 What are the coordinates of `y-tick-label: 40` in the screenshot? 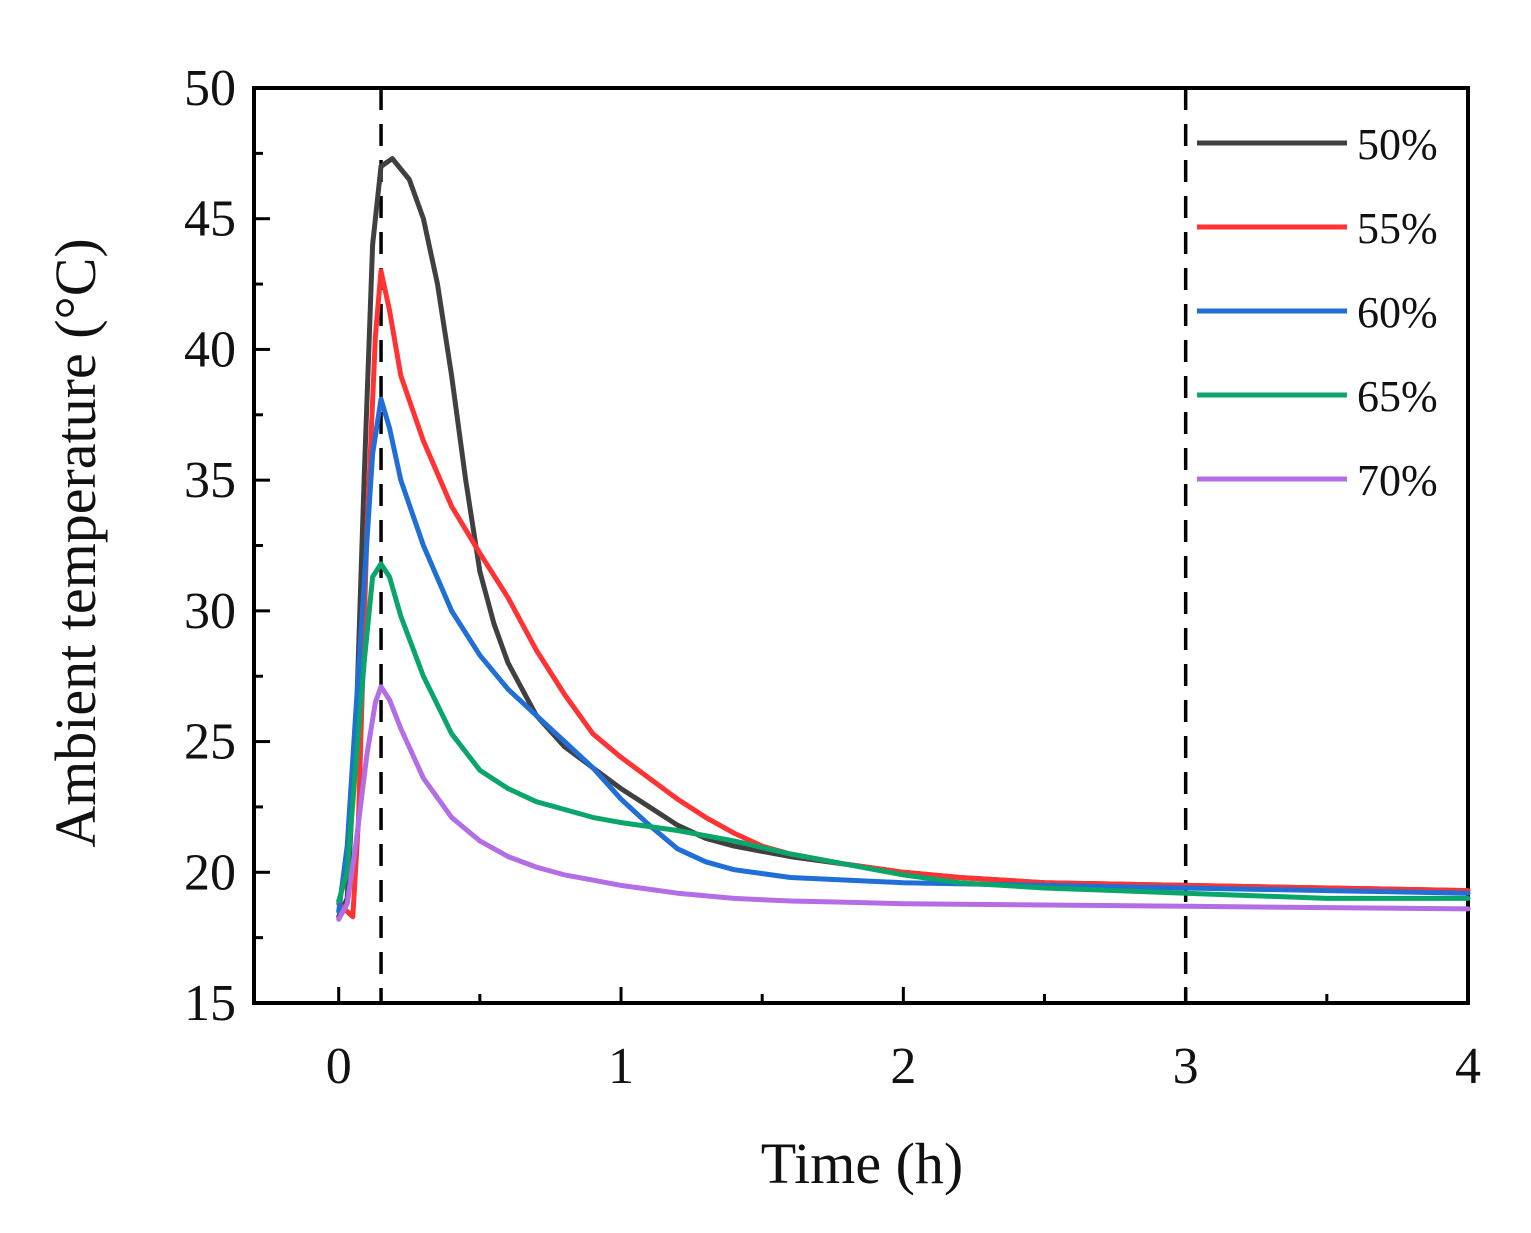 It's located at (210, 349).